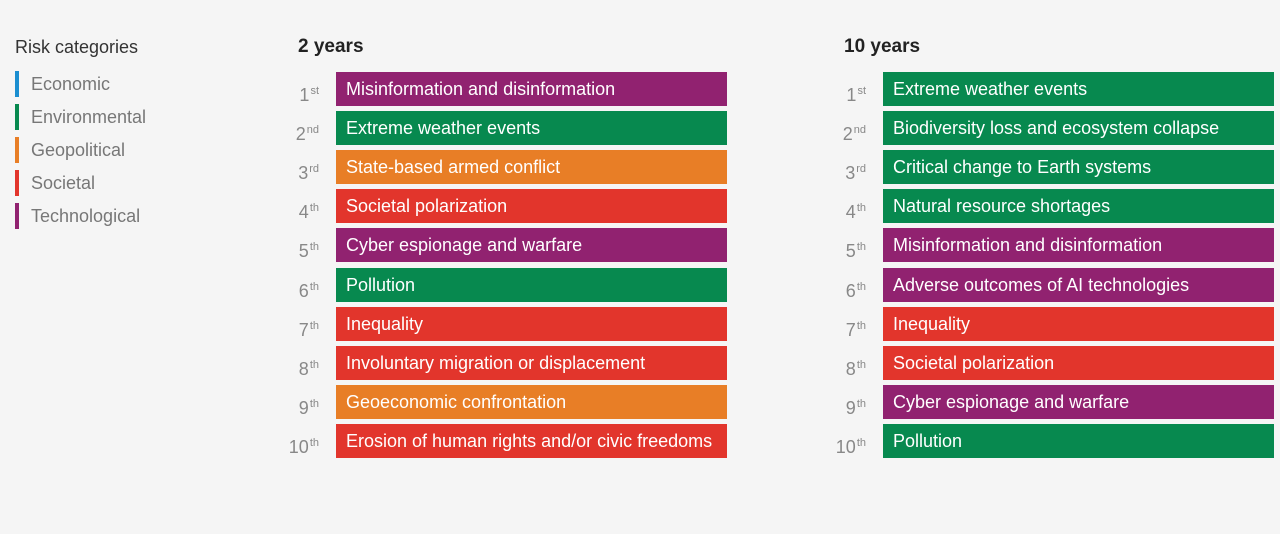 This screenshot has width=1280, height=534. Describe the element at coordinates (1078, 206) in the screenshot. I see `risk-bar: Natural resource shortages` at that location.